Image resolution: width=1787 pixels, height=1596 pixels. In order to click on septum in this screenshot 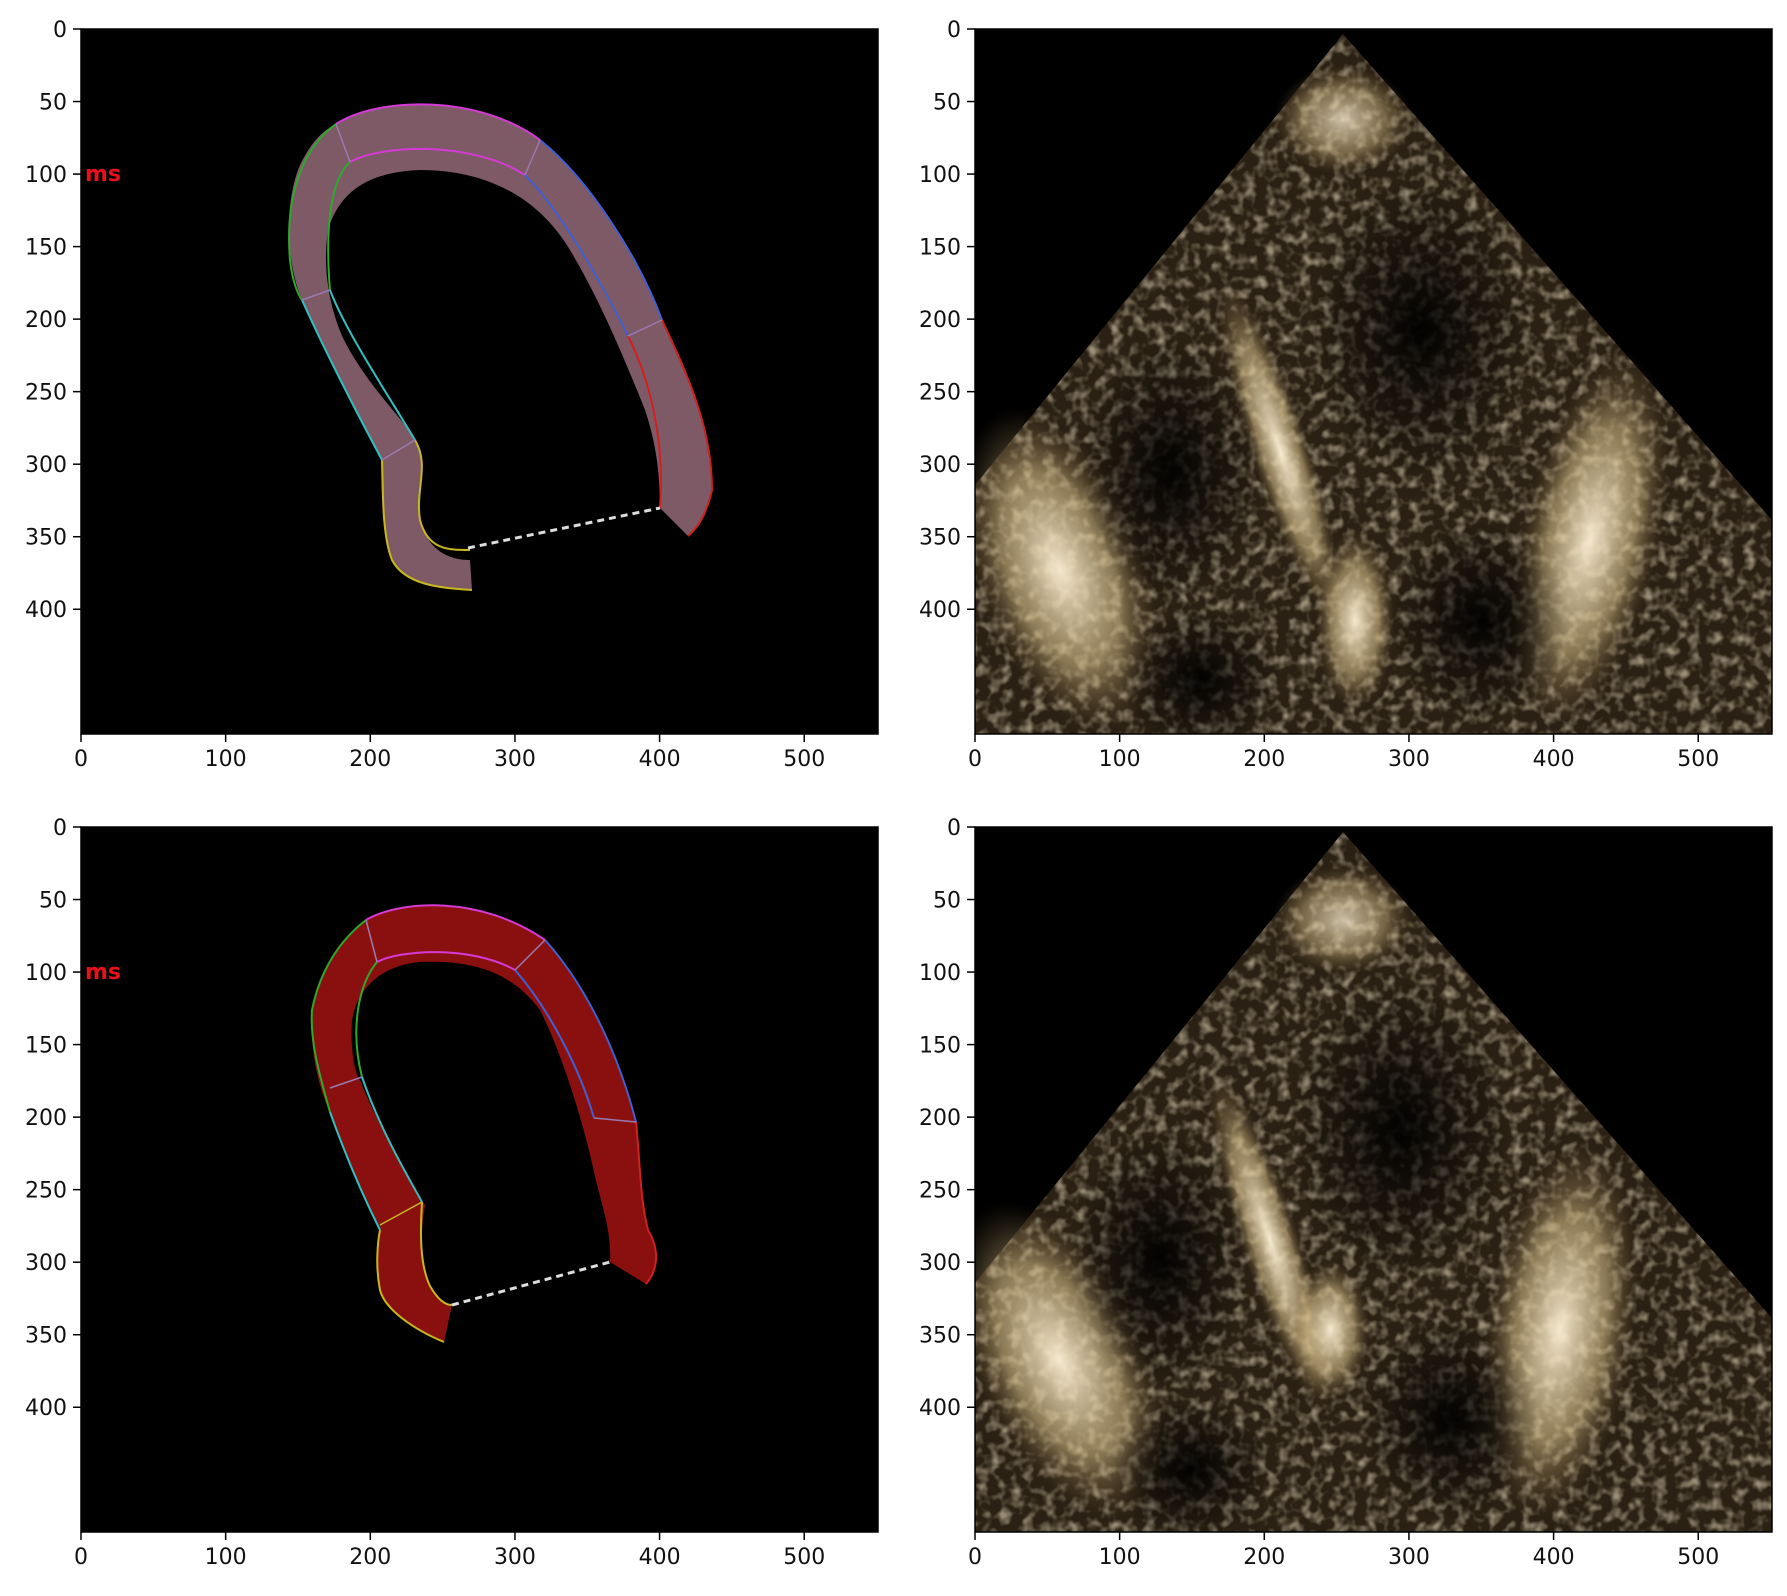, I will do `click(1280, 450)`.